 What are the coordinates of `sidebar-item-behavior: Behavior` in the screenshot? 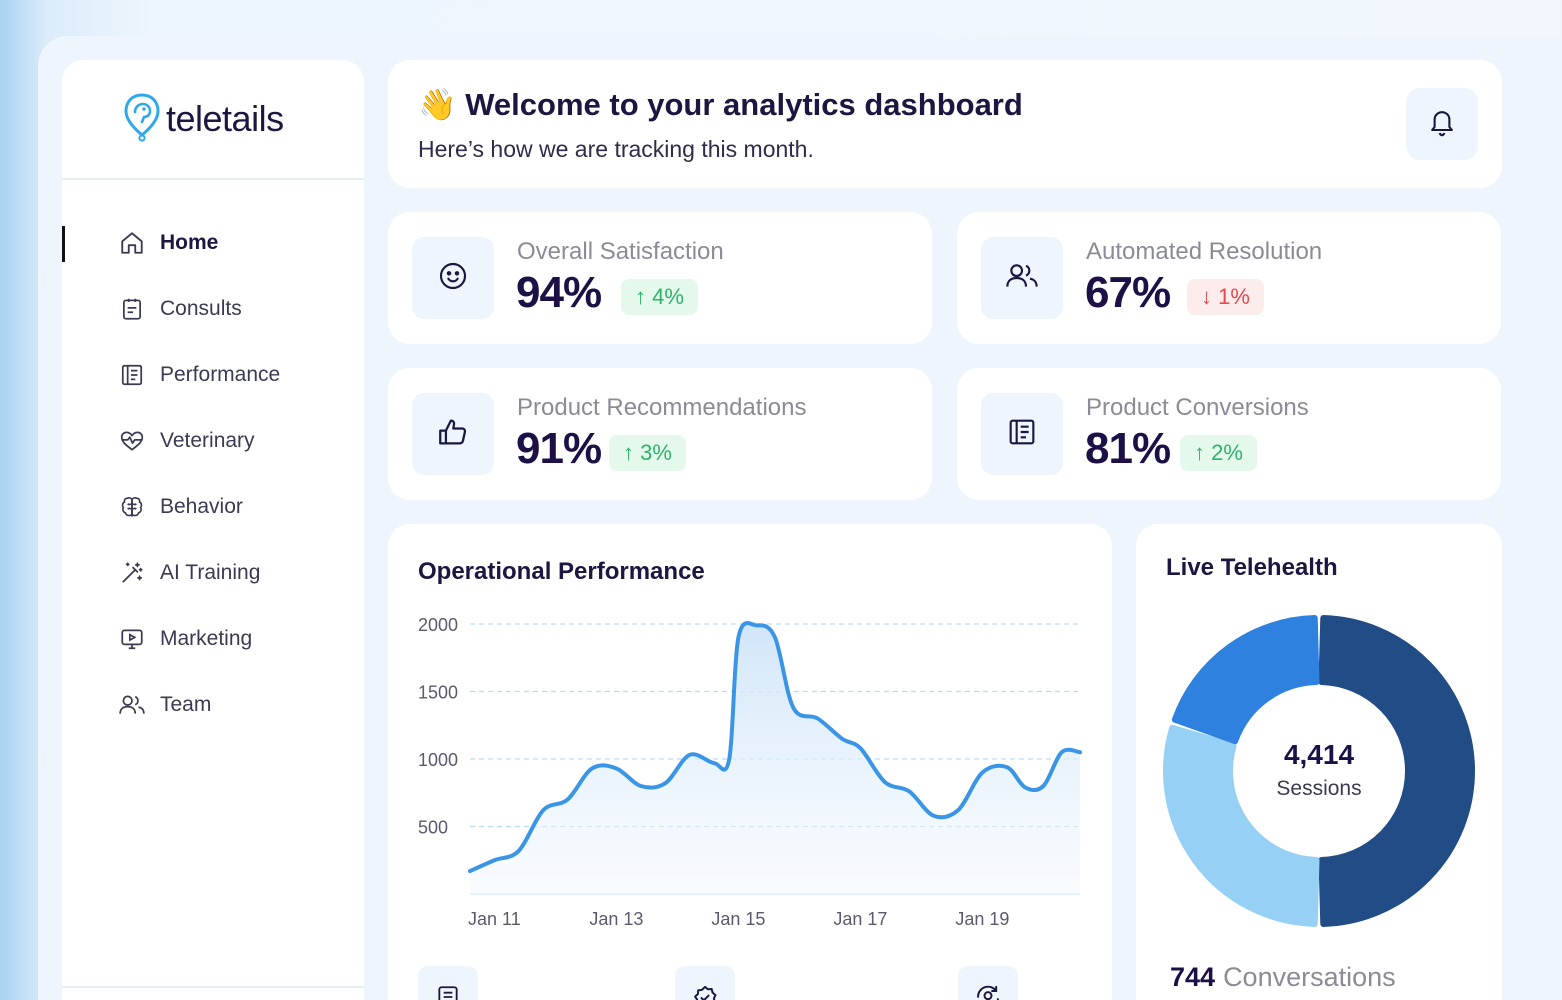 It's located at (213, 507).